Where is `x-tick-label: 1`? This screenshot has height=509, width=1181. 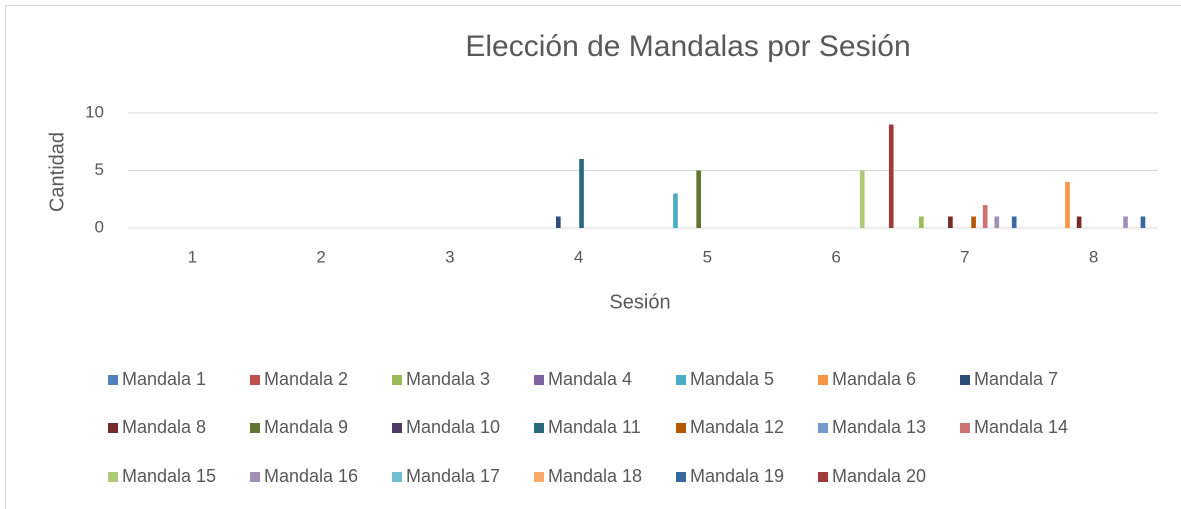
x-tick-label: 1 is located at coordinates (192, 256).